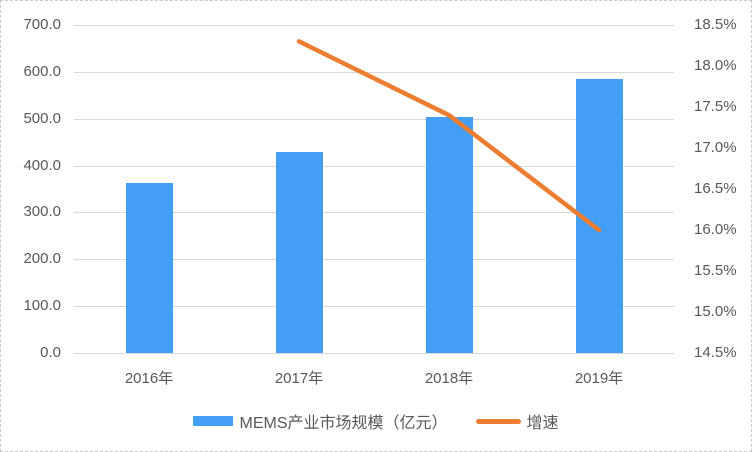 Image resolution: width=752 pixels, height=452 pixels. I want to click on x-axis-label-2016年: 2016年, so click(149, 378).